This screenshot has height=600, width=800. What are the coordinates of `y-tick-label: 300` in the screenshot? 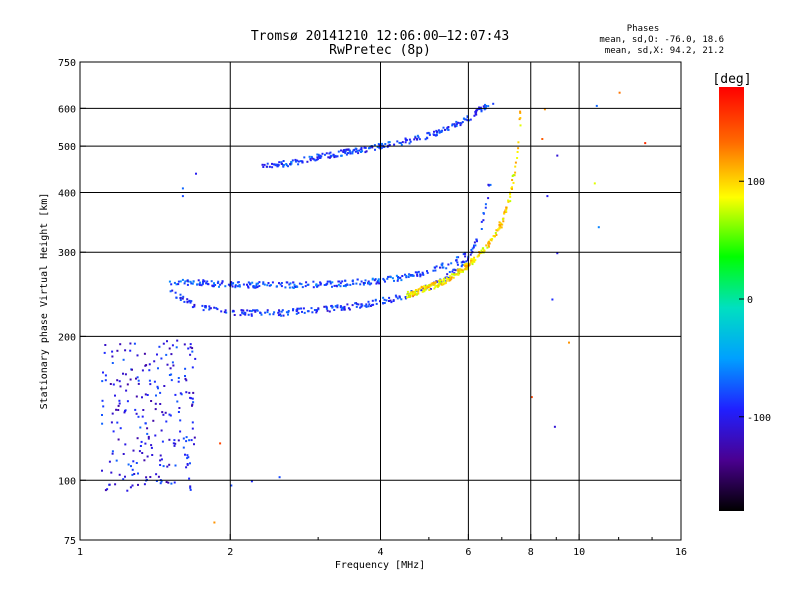 It's located at (67, 253).